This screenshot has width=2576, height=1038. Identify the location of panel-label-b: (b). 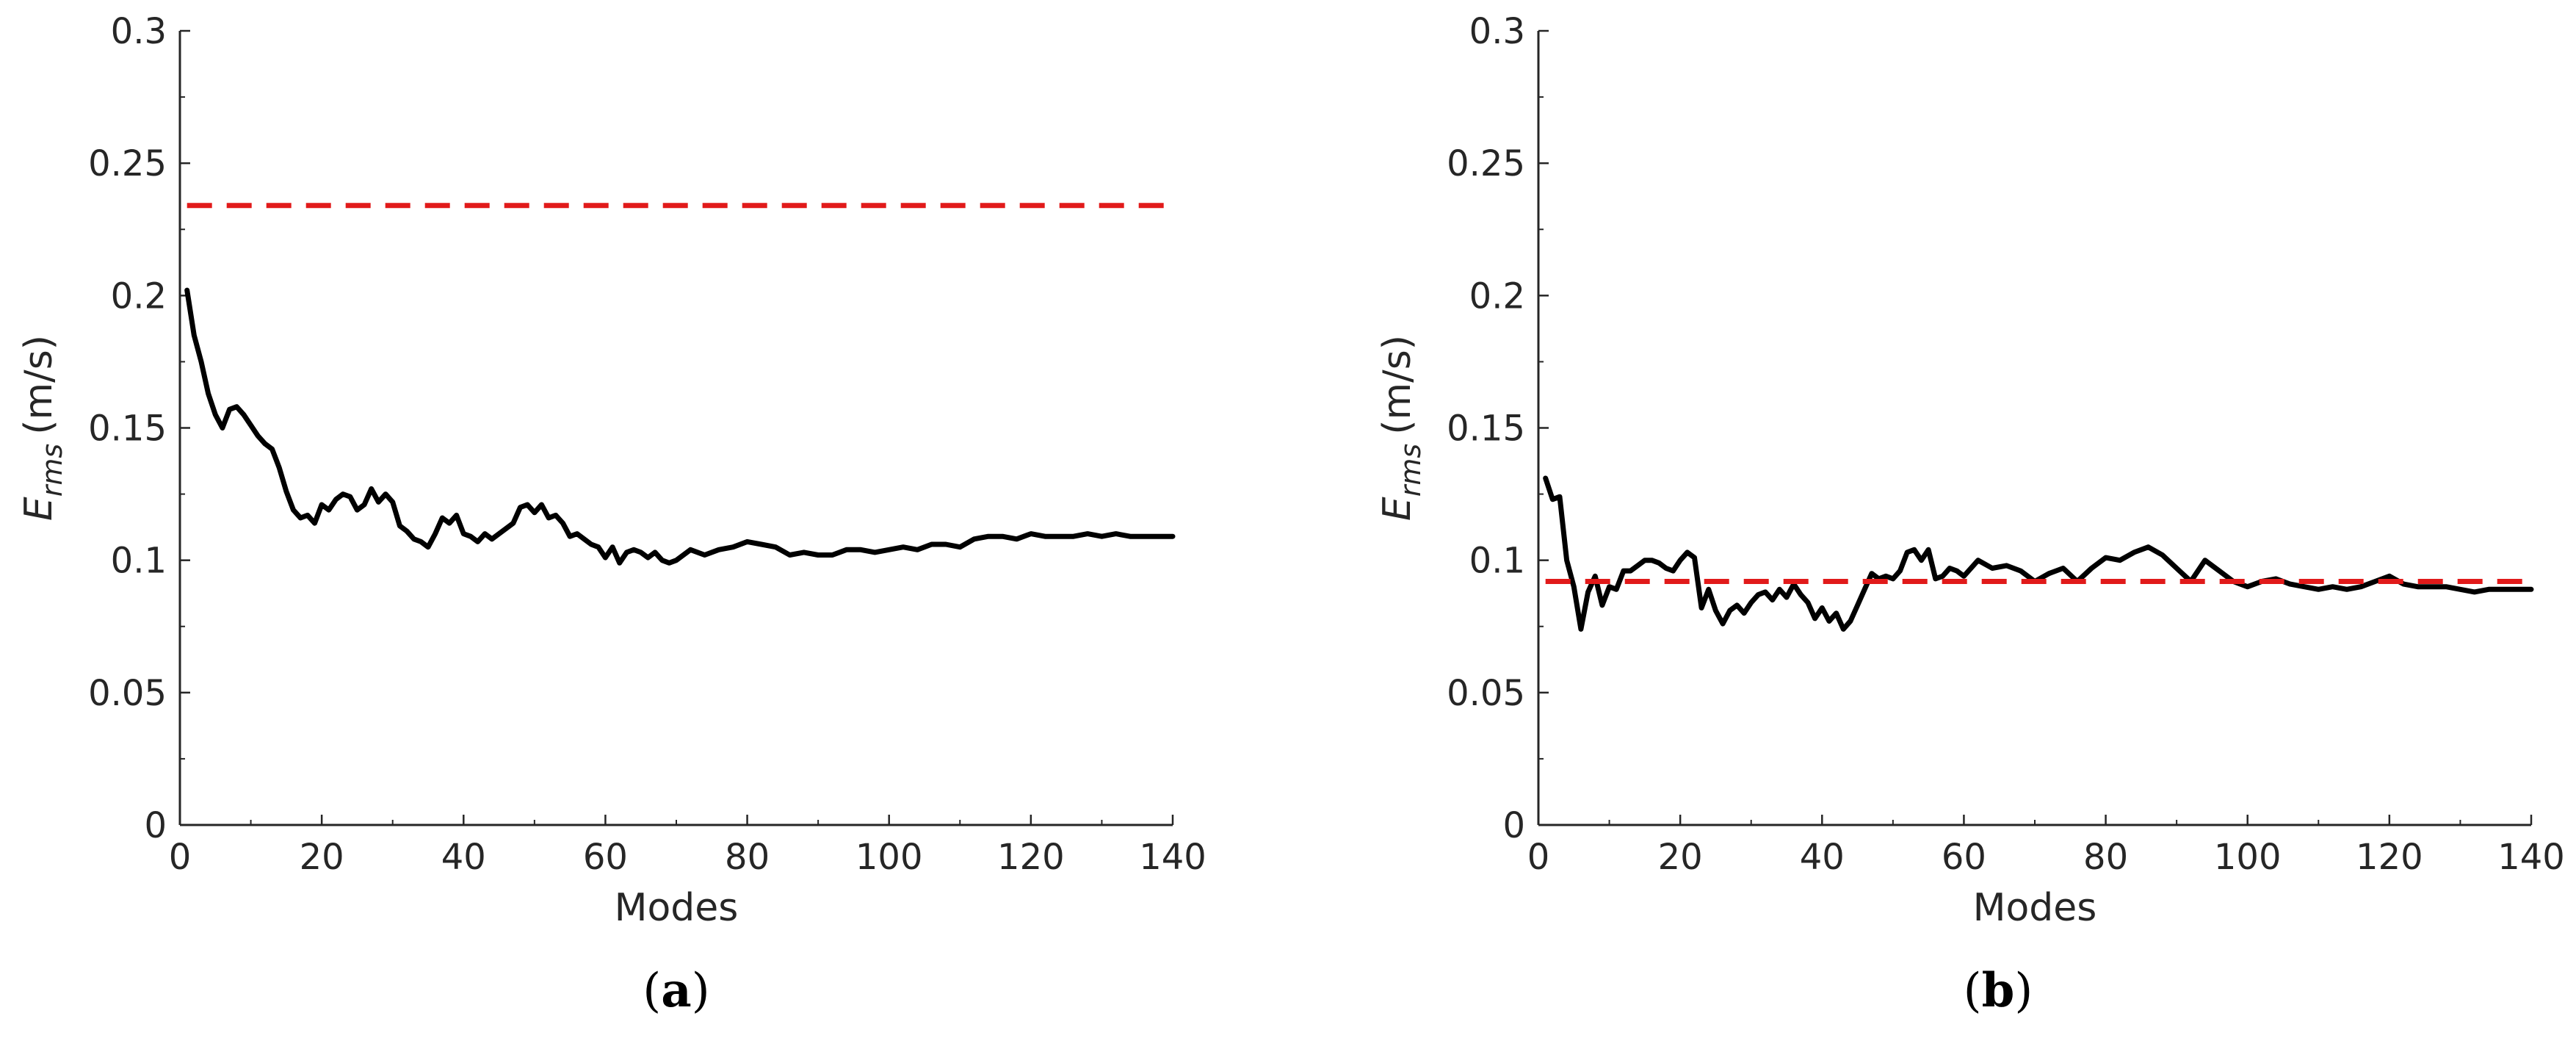
(1998, 990).